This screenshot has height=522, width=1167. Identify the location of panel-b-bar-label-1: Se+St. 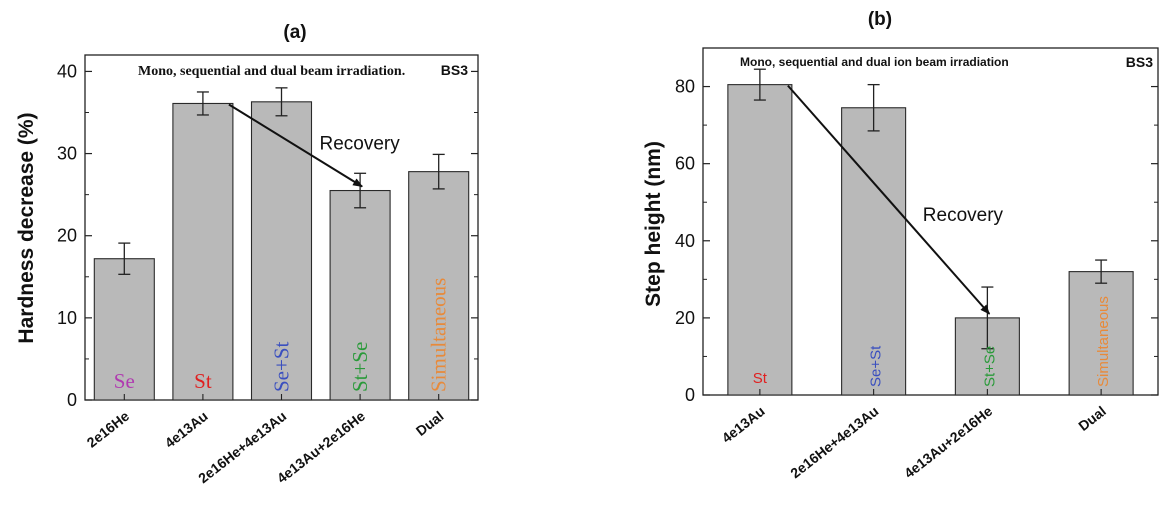
(876, 366).